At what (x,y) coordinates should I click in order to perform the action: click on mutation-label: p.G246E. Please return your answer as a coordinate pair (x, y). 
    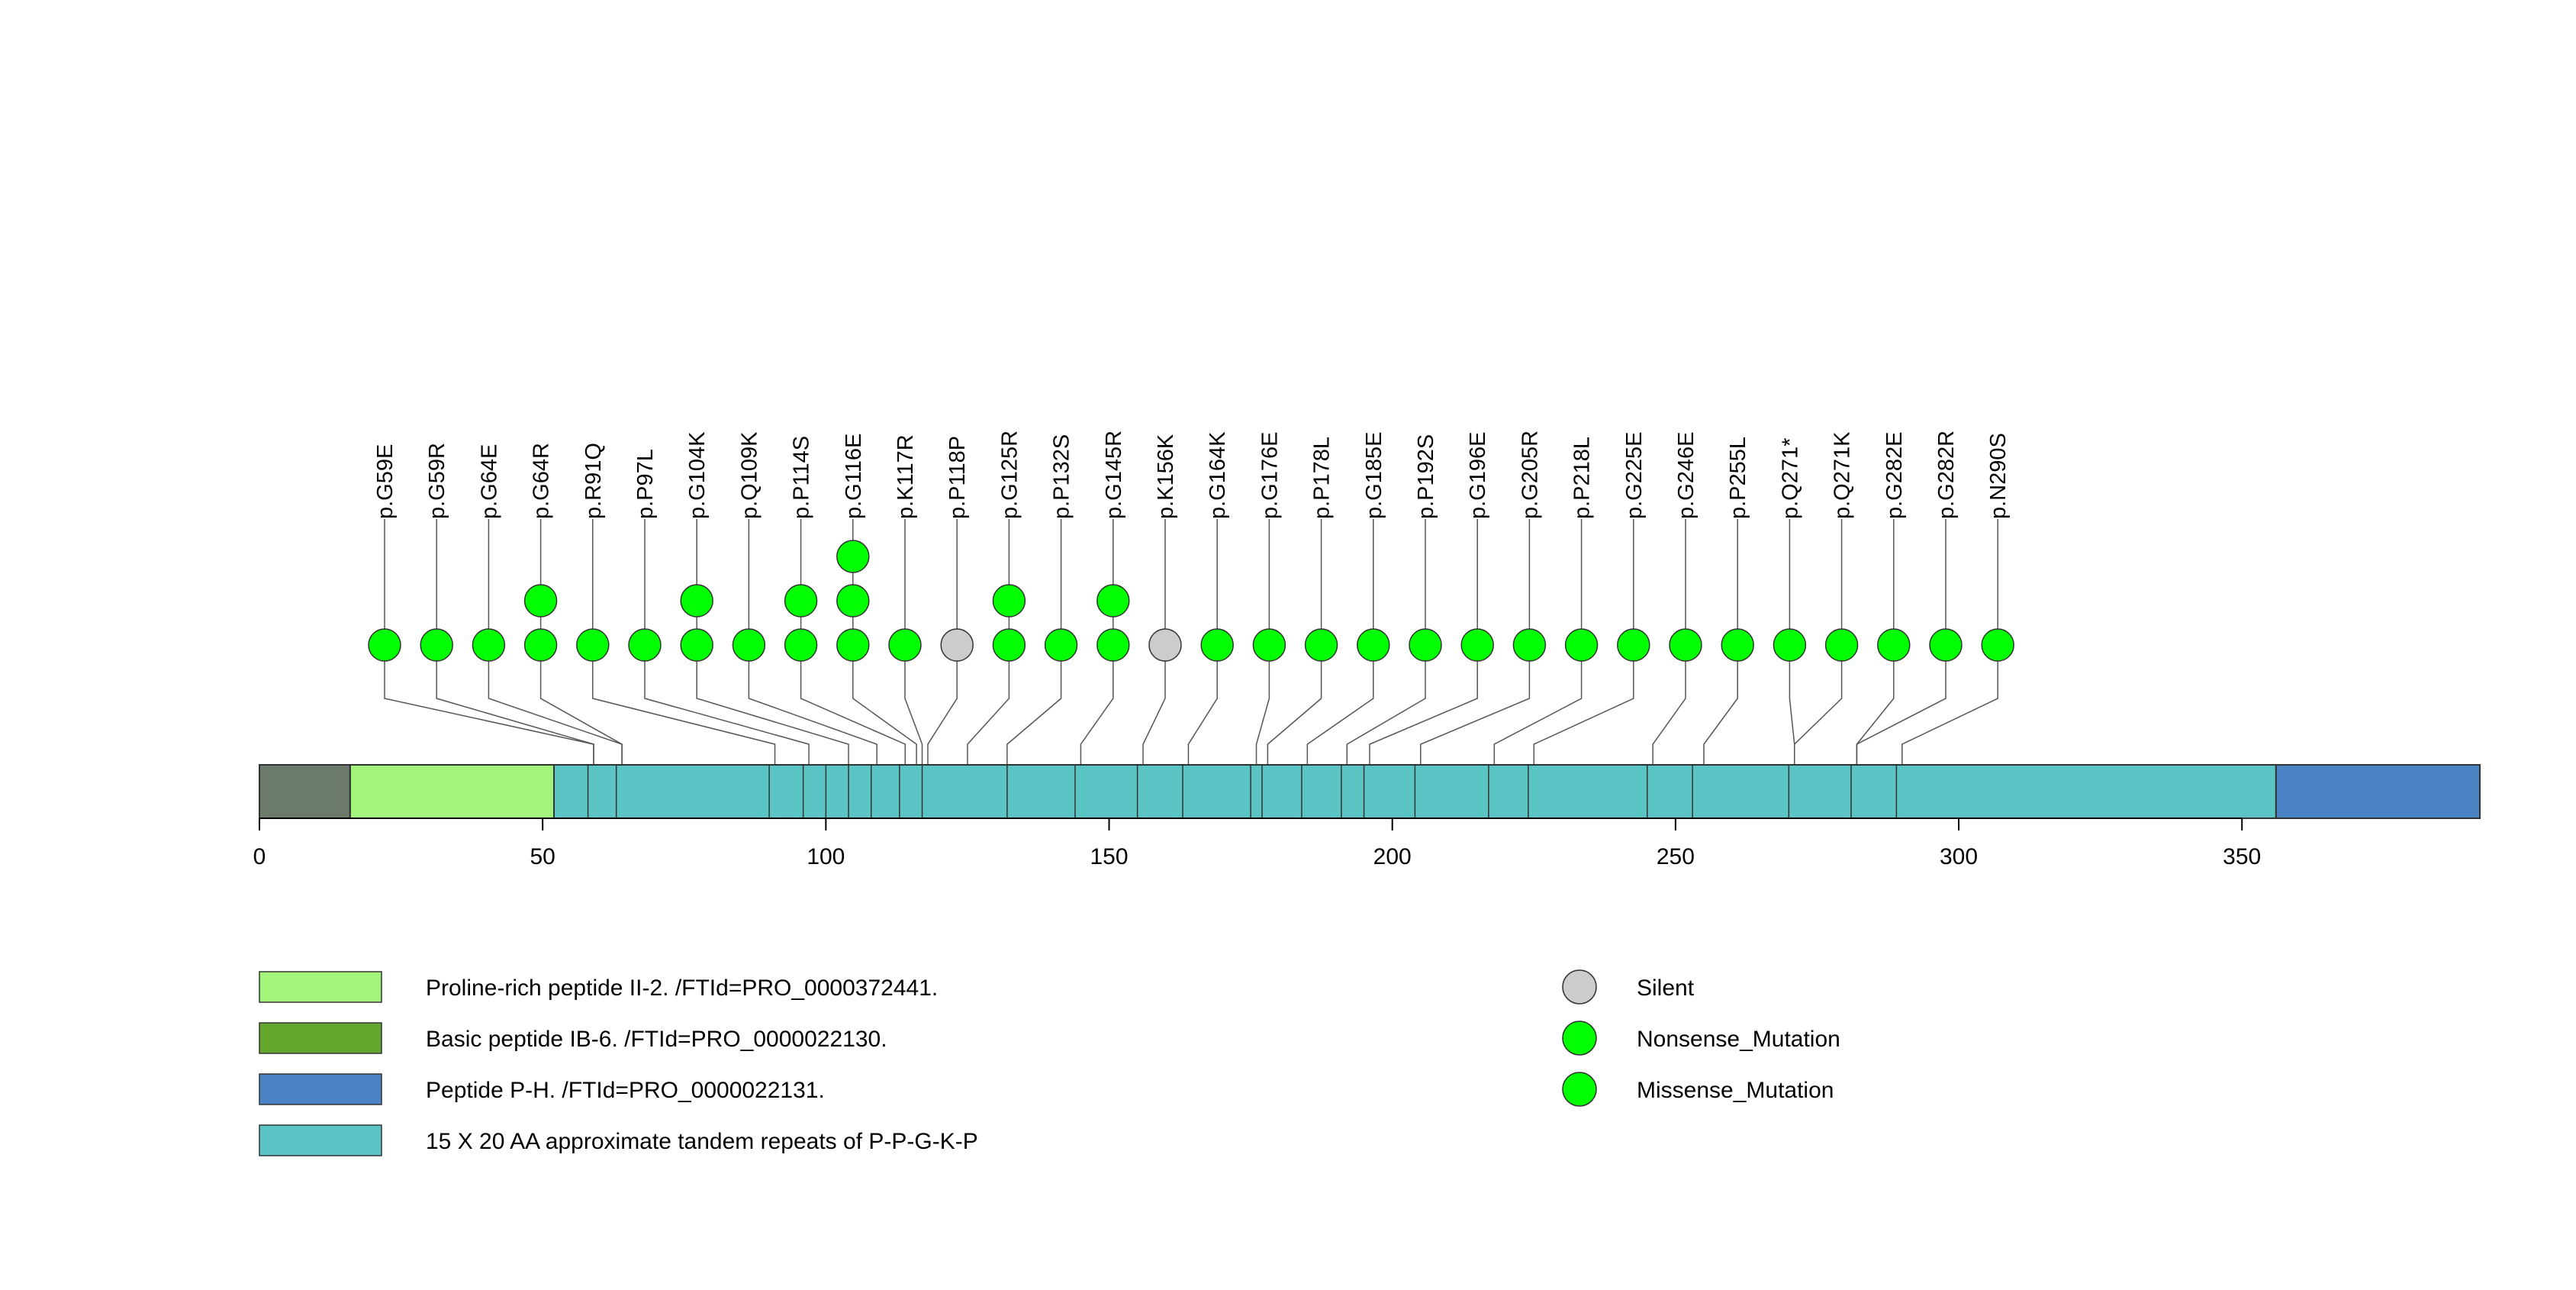
    Looking at the image, I should click on (1686, 475).